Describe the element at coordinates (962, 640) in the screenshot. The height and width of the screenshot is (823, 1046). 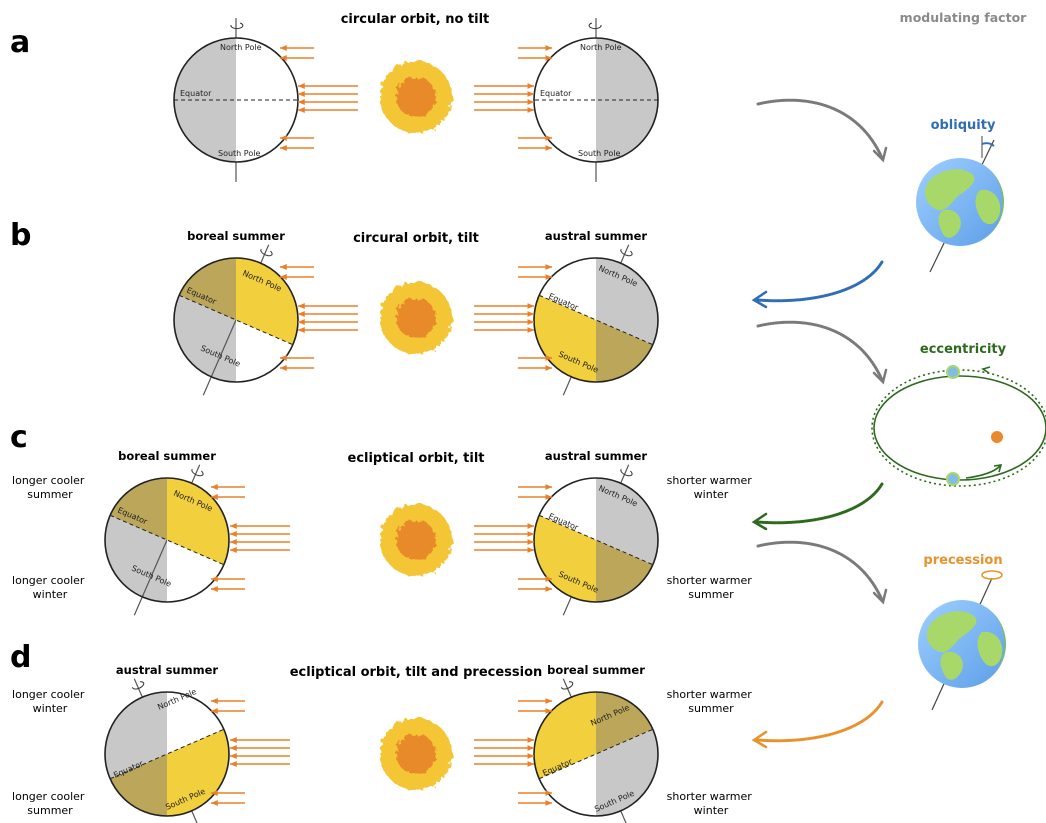
I see `precession-earth-icon` at that location.